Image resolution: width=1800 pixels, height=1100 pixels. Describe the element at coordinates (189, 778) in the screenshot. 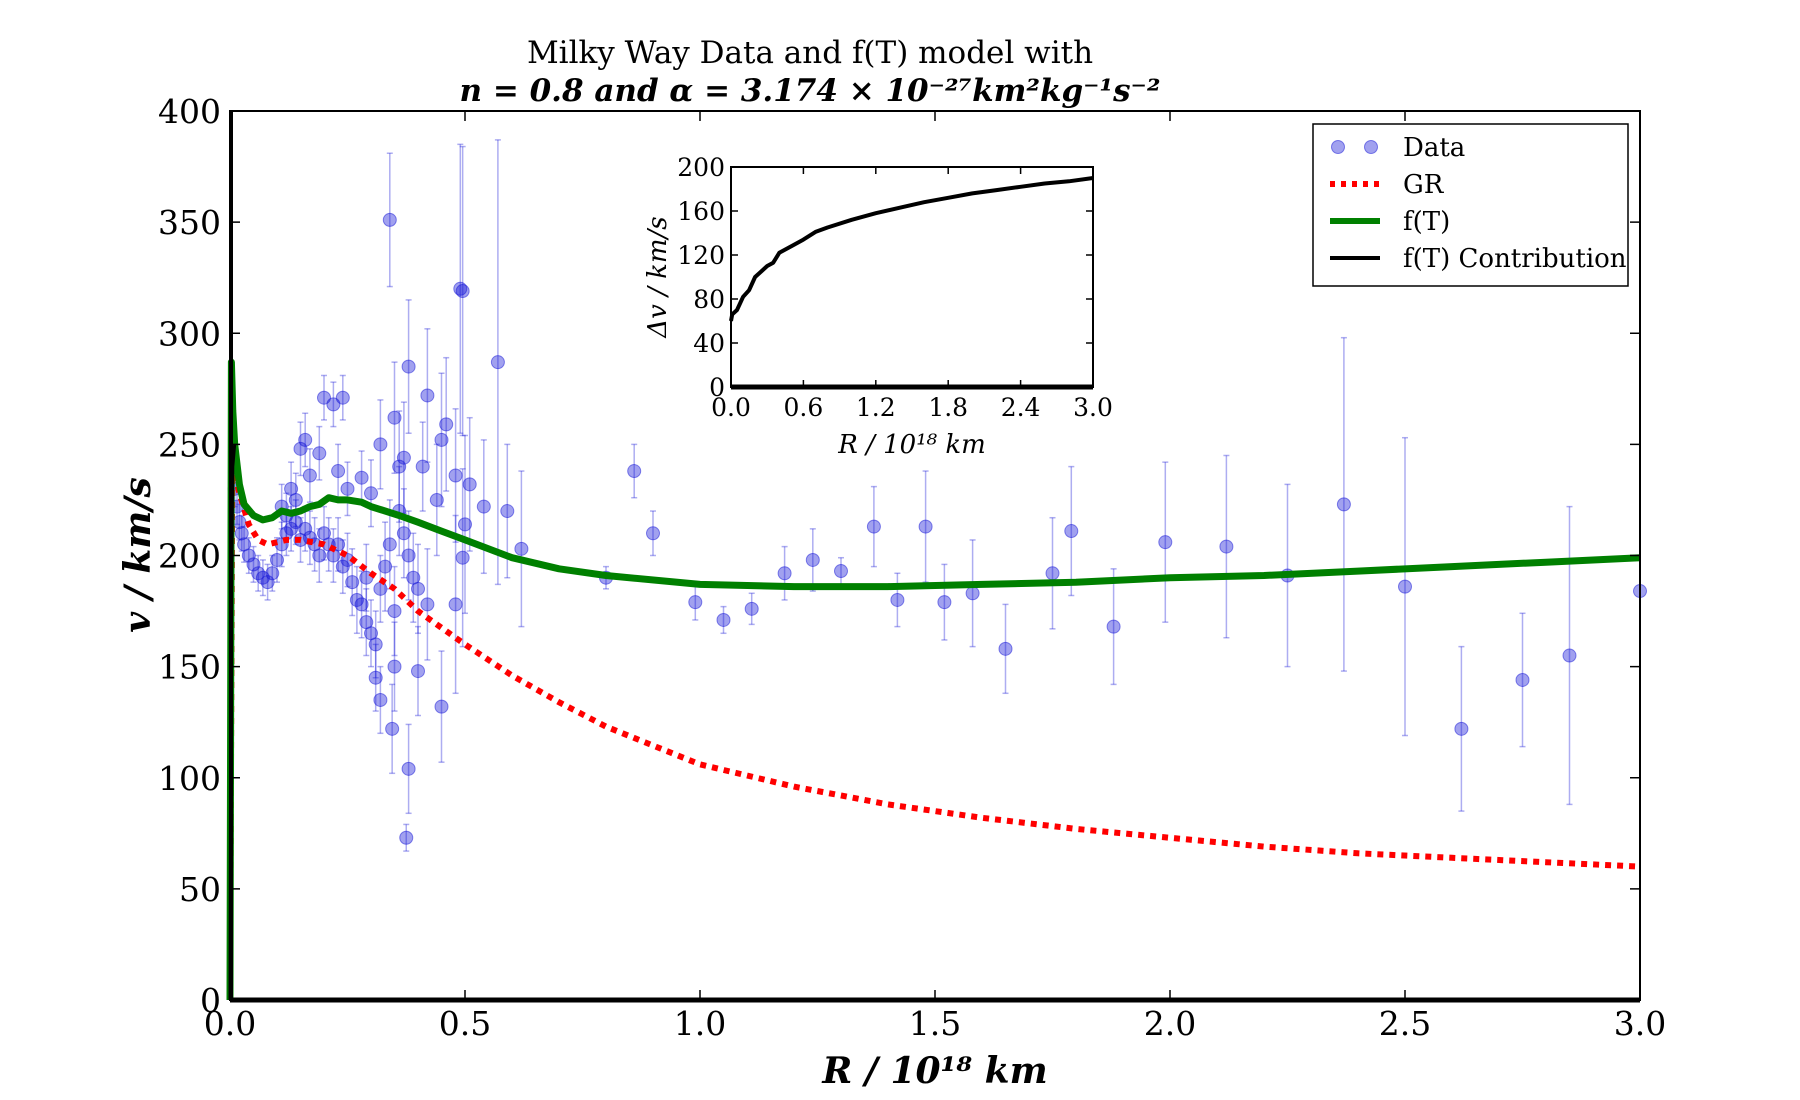

I see `y-tick-label: 100` at that location.